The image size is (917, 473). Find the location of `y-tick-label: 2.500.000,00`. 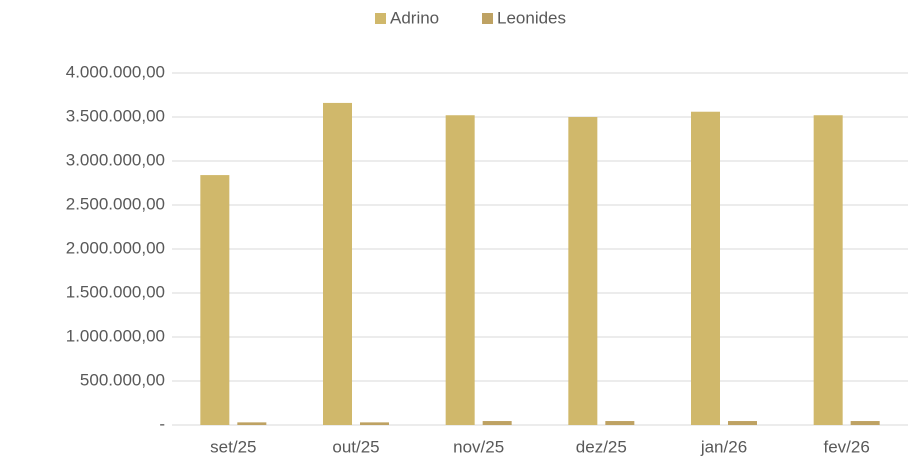

y-tick-label: 2.500.000,00 is located at coordinates (115, 203).